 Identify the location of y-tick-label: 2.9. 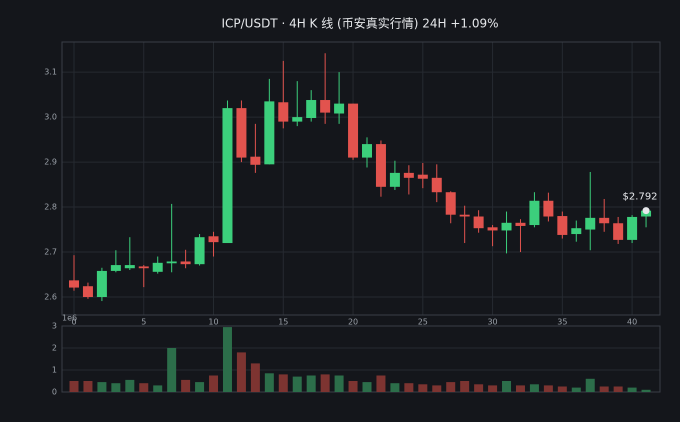
(50, 162).